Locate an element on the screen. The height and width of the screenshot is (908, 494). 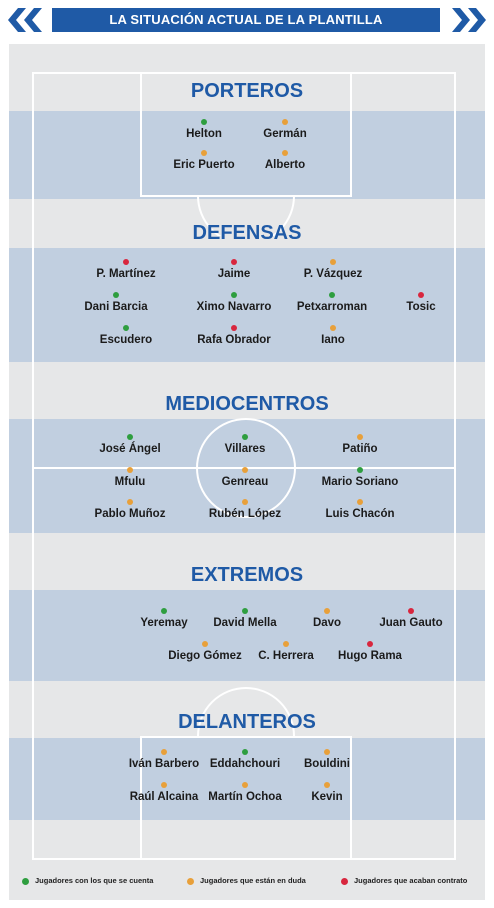
player-bouldini: Bouldini is located at coordinates (327, 759).